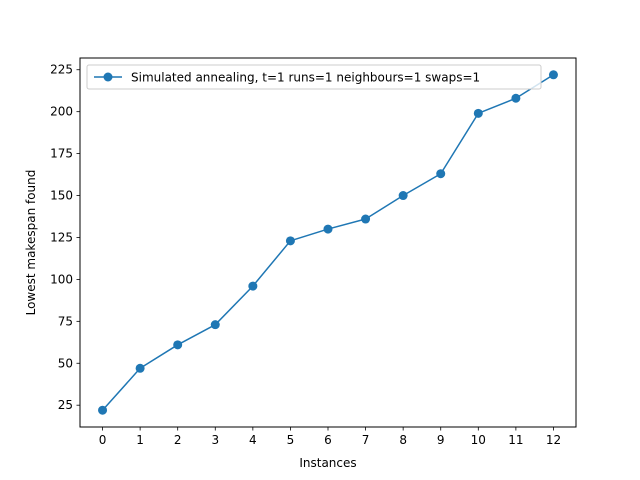 The height and width of the screenshot is (480, 640). Describe the element at coordinates (61, 196) in the screenshot. I see `y-tick-label: 150` at that location.